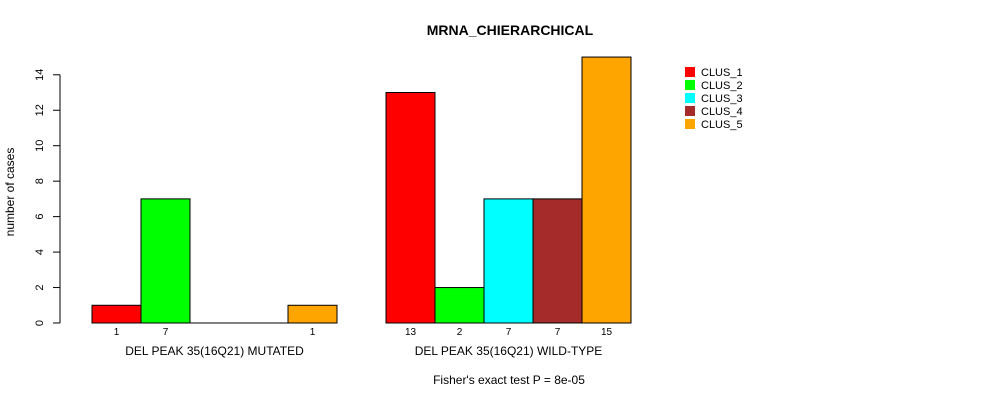 This screenshot has width=990, height=405. What do you see at coordinates (40, 181) in the screenshot?
I see `y-tick-label: 8` at bounding box center [40, 181].